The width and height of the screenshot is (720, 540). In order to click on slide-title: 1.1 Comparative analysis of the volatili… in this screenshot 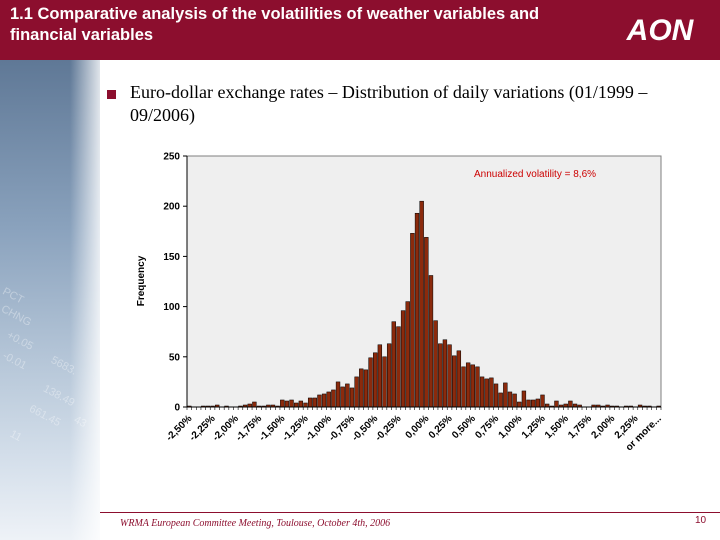, I will do `click(275, 24)`.